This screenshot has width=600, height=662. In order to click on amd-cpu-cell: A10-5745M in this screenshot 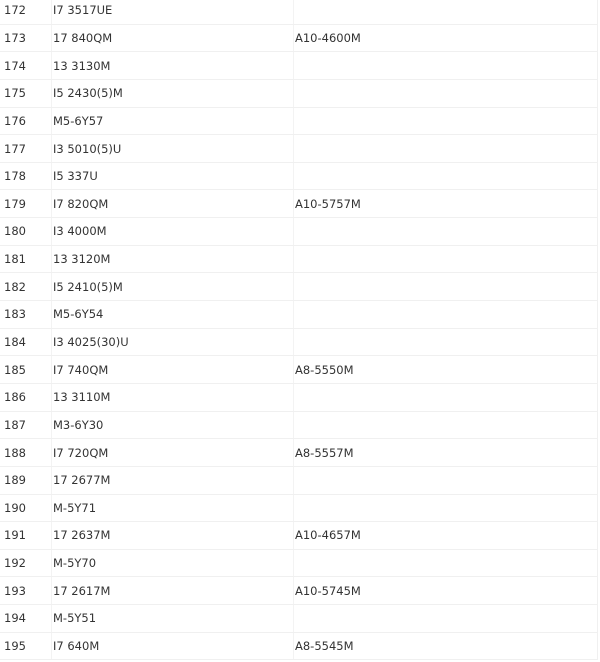, I will do `click(445, 591)`.